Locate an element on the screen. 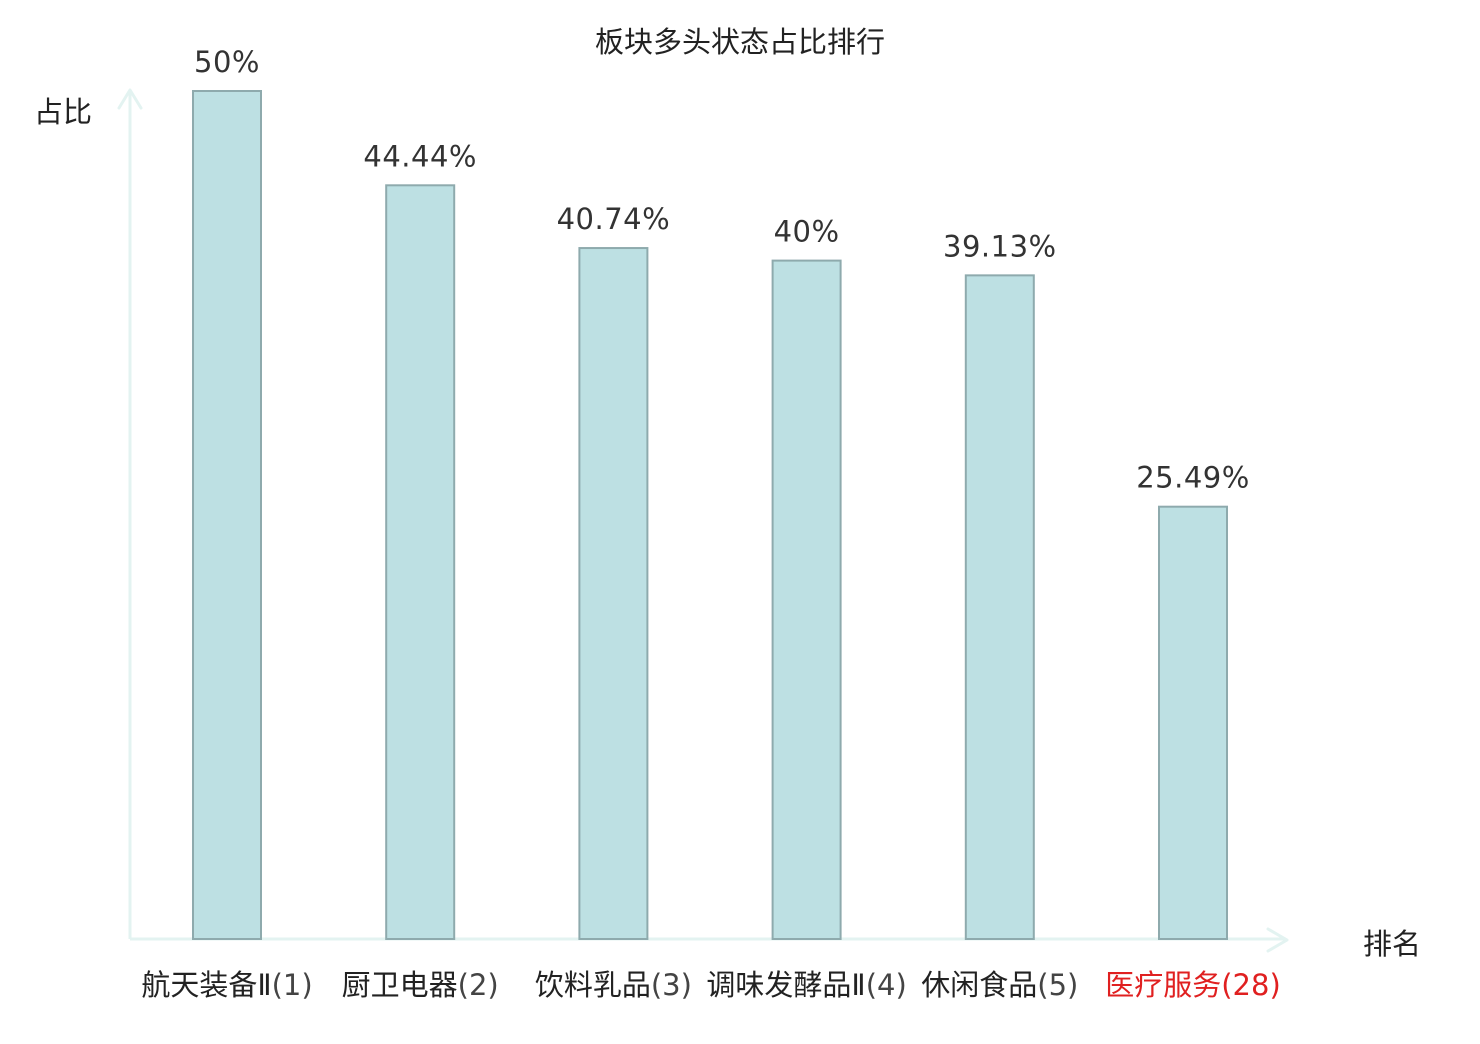 The image size is (1480, 1044). x-axis-label: 排名 is located at coordinates (1392, 944).